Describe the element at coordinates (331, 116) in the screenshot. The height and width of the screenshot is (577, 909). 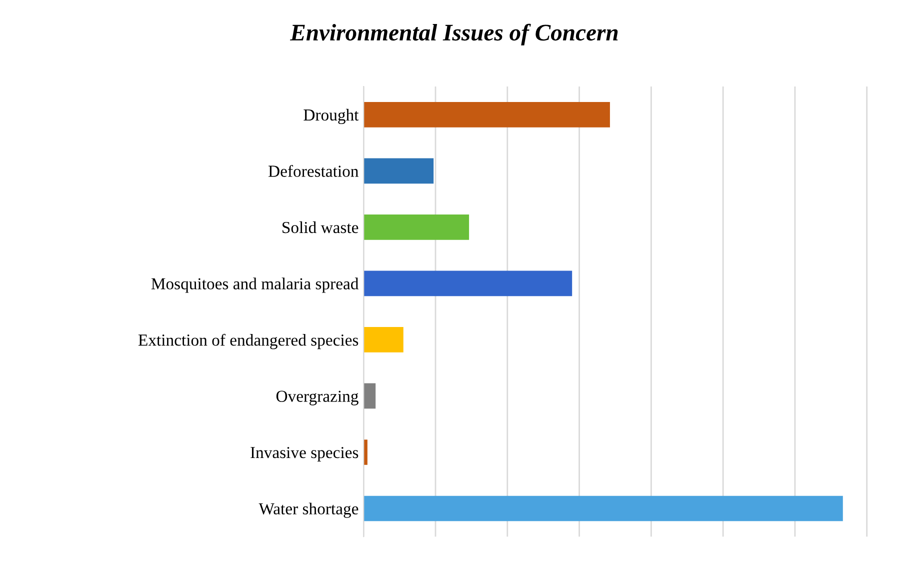
I see `y-tick-label: Drought` at that location.